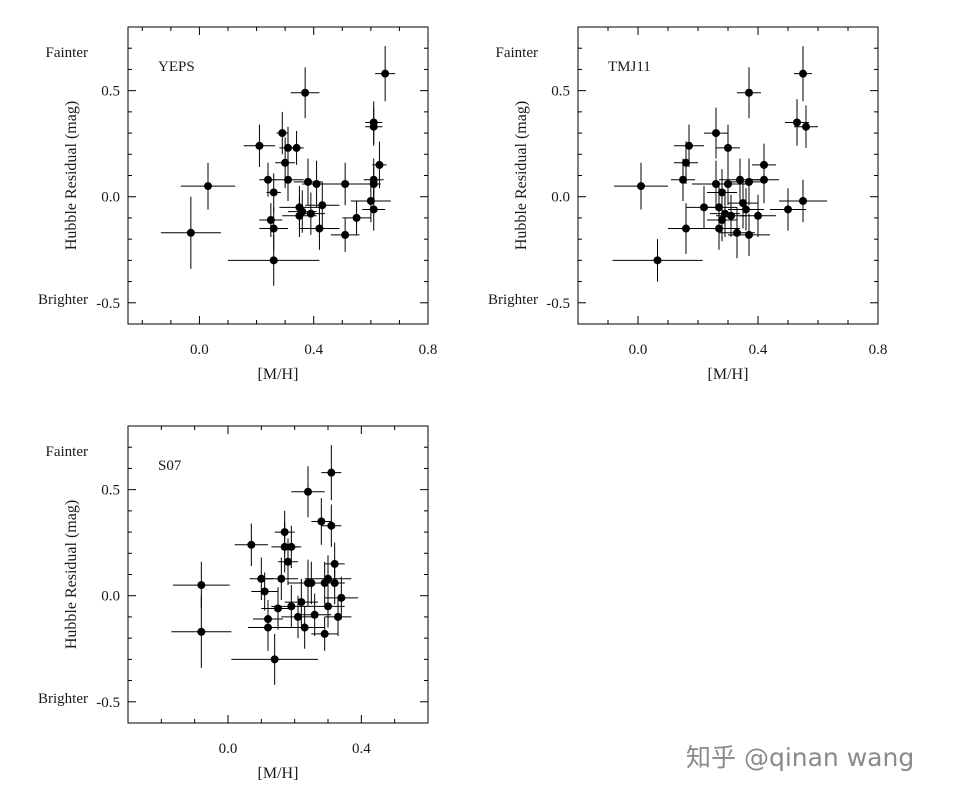 This screenshot has width=956, height=799. I want to click on panel-title: S07, so click(170, 466).